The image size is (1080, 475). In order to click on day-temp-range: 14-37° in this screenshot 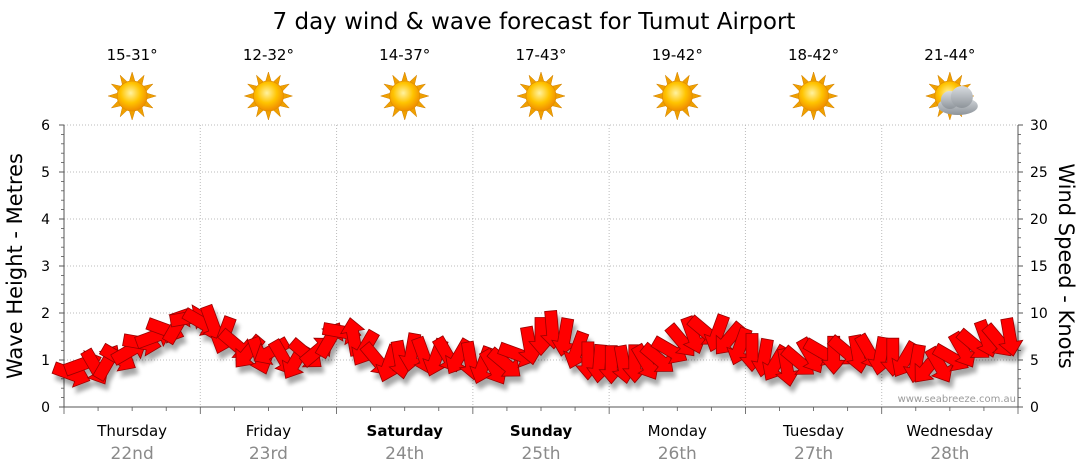, I will do `click(404, 55)`.